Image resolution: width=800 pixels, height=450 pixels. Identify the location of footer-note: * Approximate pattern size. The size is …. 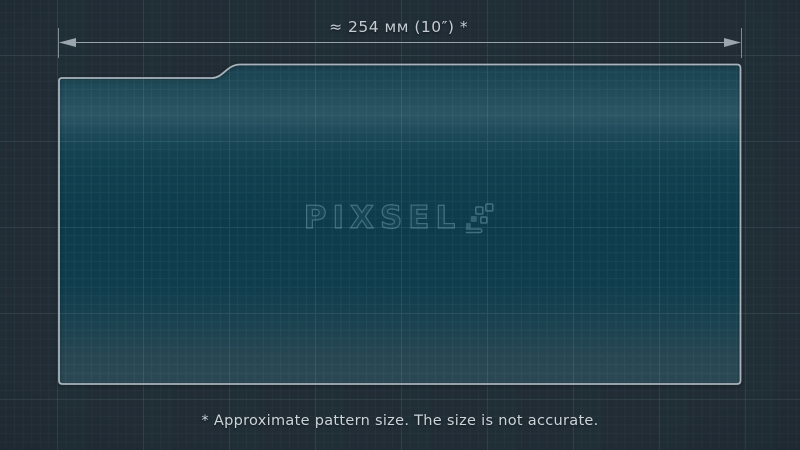
(400, 421).